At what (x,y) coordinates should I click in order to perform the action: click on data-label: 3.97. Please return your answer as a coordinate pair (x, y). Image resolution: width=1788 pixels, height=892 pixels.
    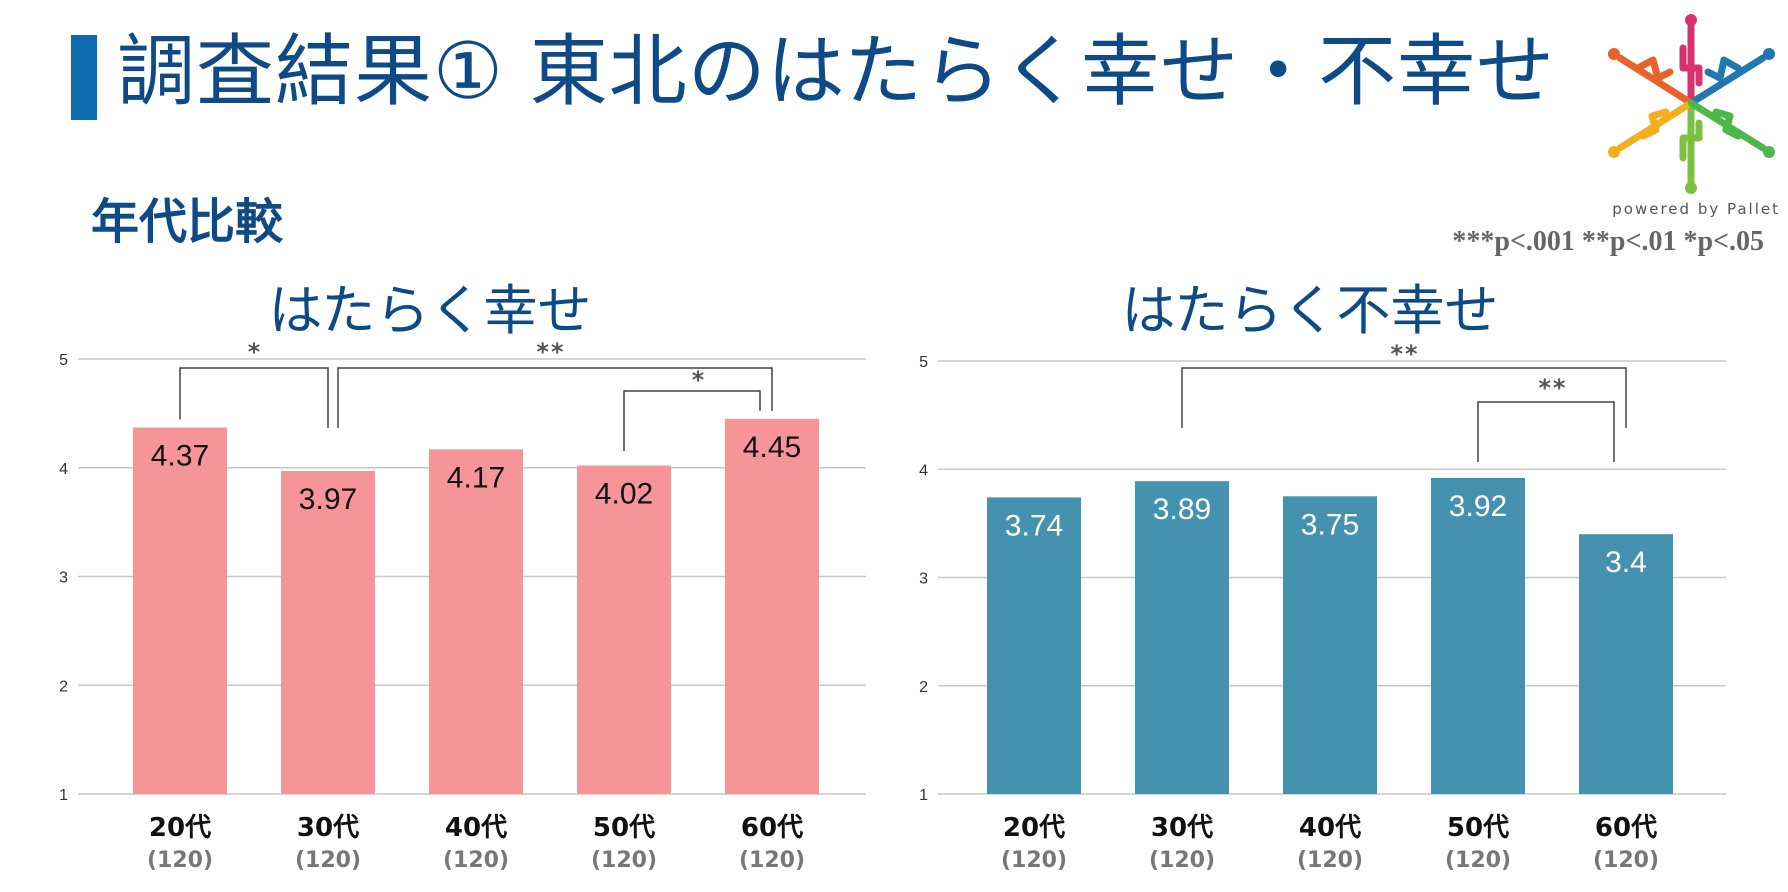
    Looking at the image, I should click on (328, 499).